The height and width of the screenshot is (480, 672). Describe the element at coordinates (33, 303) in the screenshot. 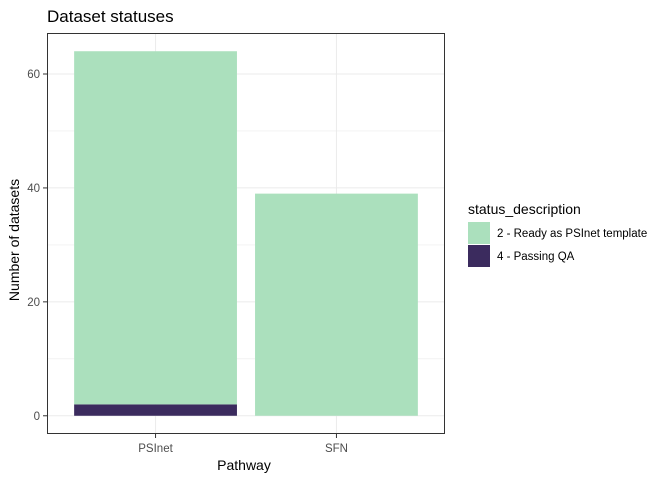

I see `y-tick-label: 20` at that location.